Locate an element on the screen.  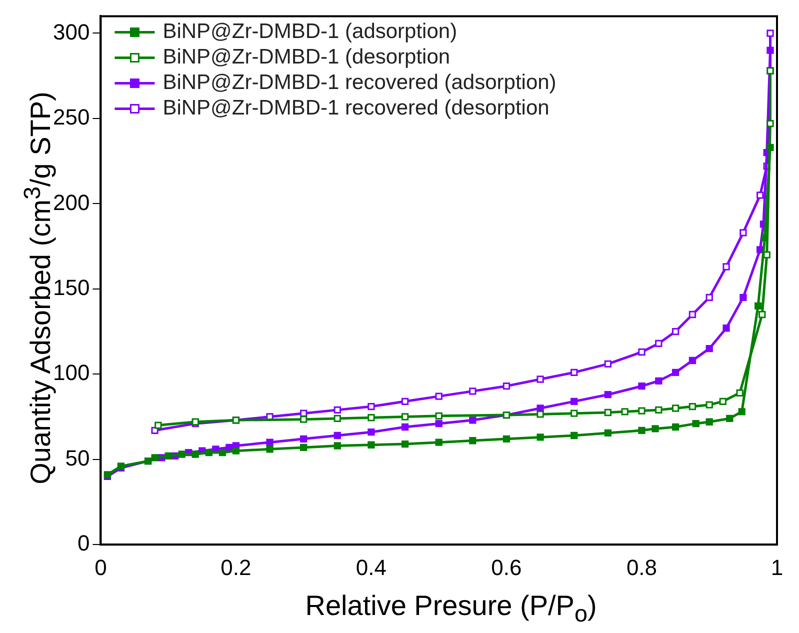
y-tick-label: 100 is located at coordinates (71, 373).